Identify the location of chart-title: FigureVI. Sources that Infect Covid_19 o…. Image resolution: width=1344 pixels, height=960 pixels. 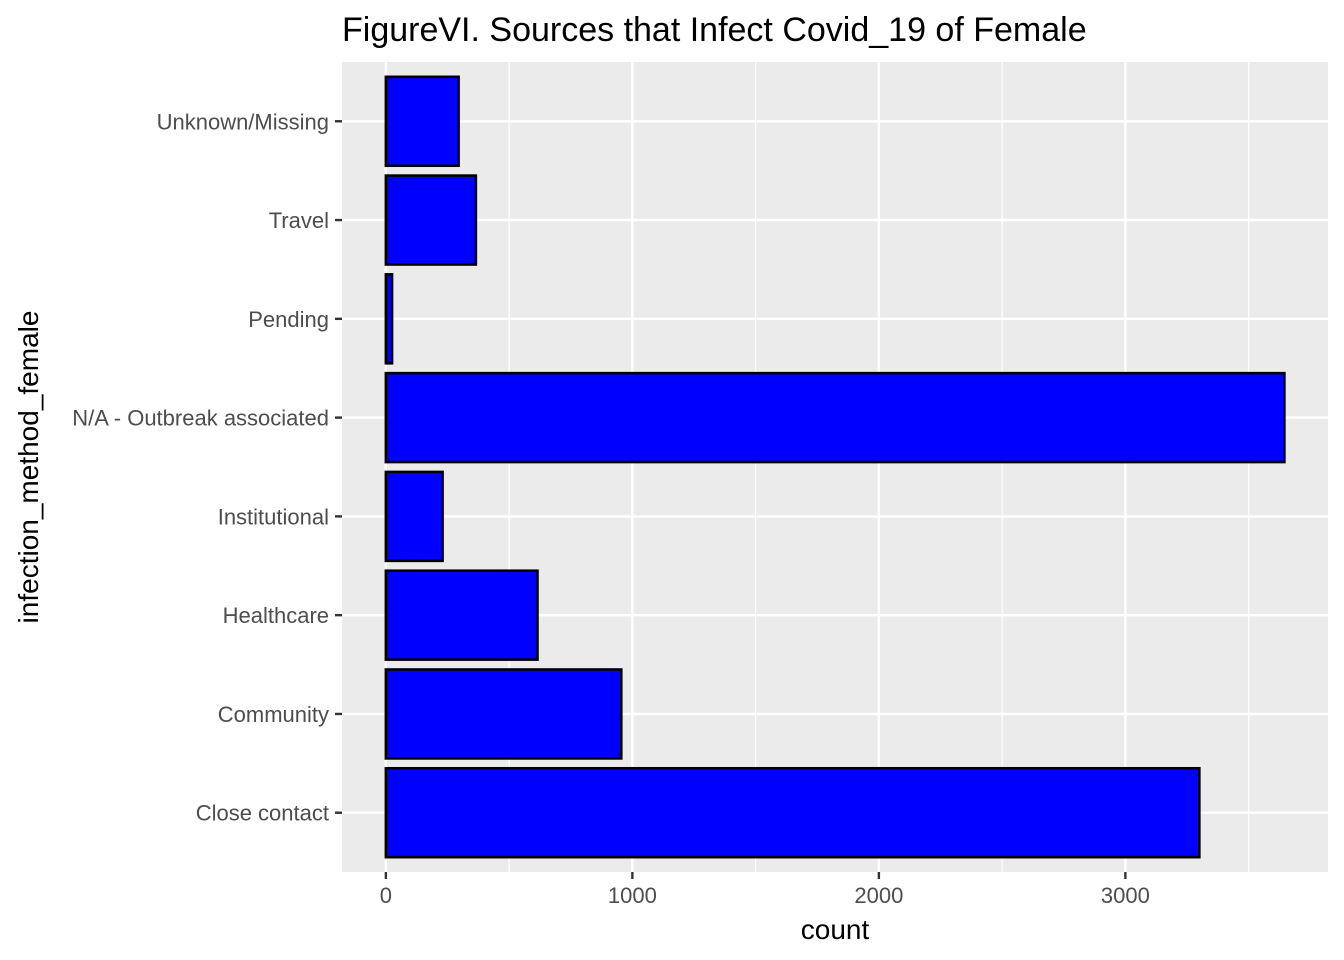
(714, 30).